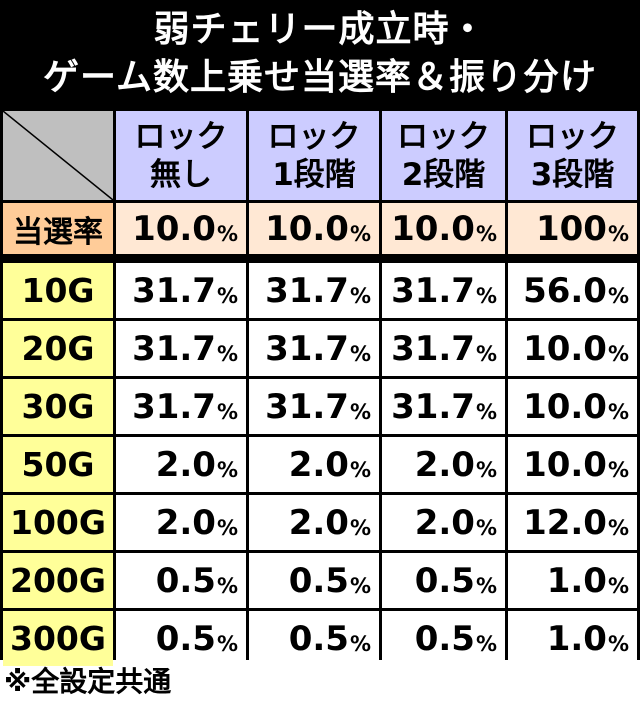  I want to click on column-header-line2: 1段階, so click(314, 174).